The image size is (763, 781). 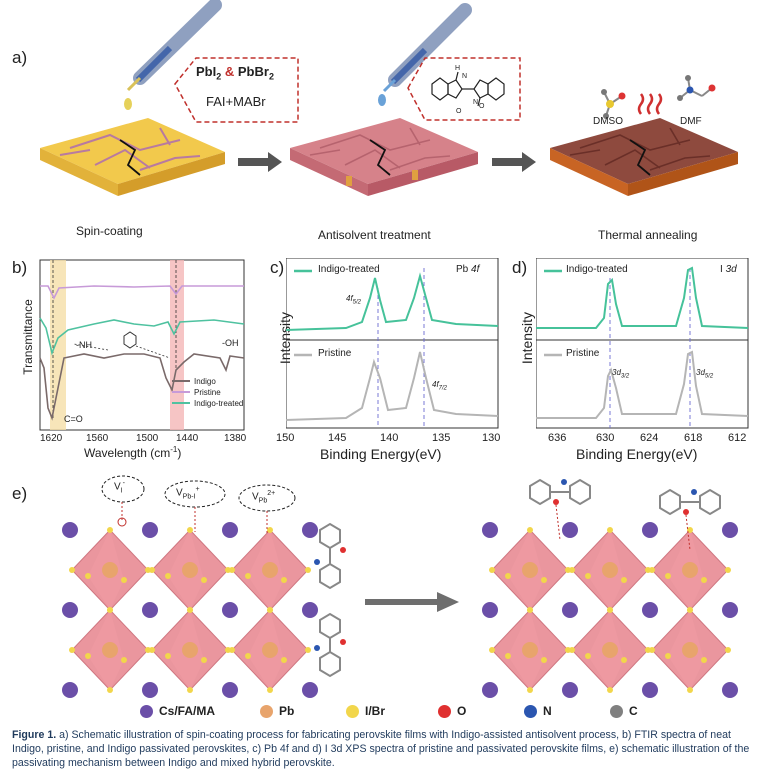 I want to click on legend-n: N, so click(x=538, y=711).